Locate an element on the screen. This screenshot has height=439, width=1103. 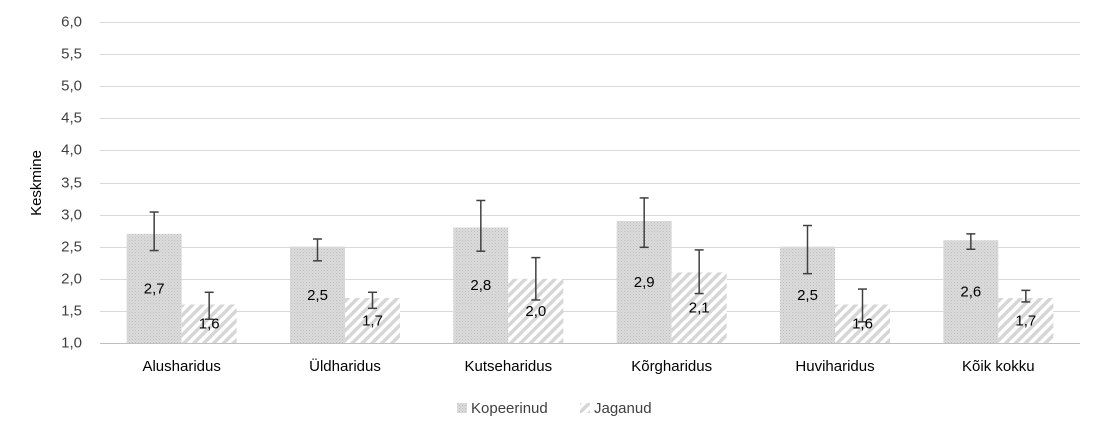
x-tick-label: Alusharidus is located at coordinates (181, 366).